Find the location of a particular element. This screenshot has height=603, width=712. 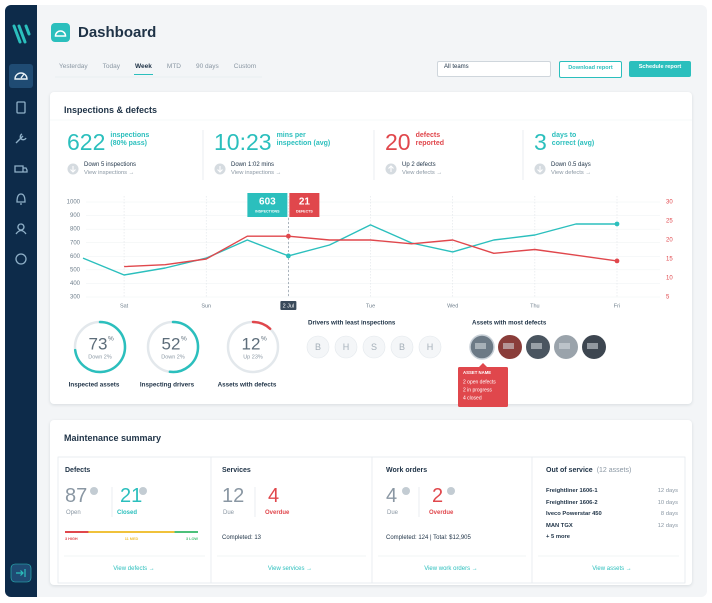

completed: Completed: 13 is located at coordinates (242, 538).